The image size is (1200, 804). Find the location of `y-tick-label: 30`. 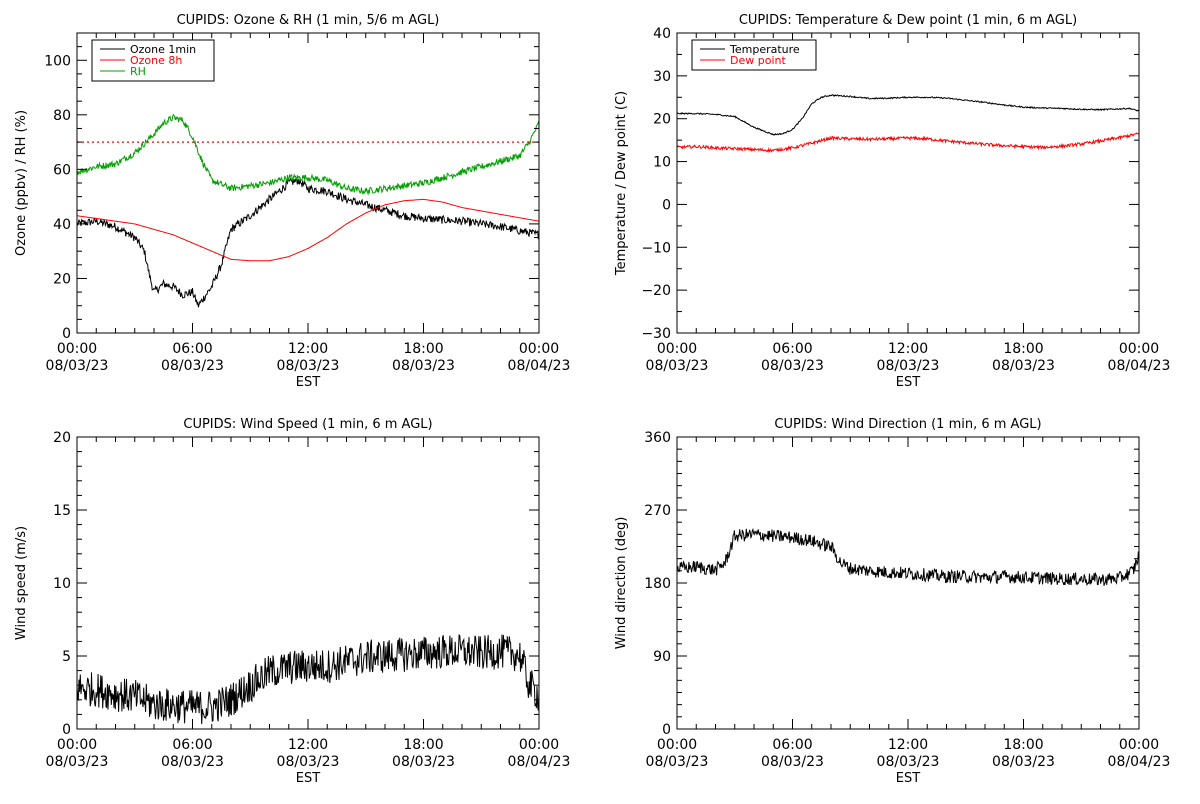

y-tick-label: 30 is located at coordinates (662, 77).